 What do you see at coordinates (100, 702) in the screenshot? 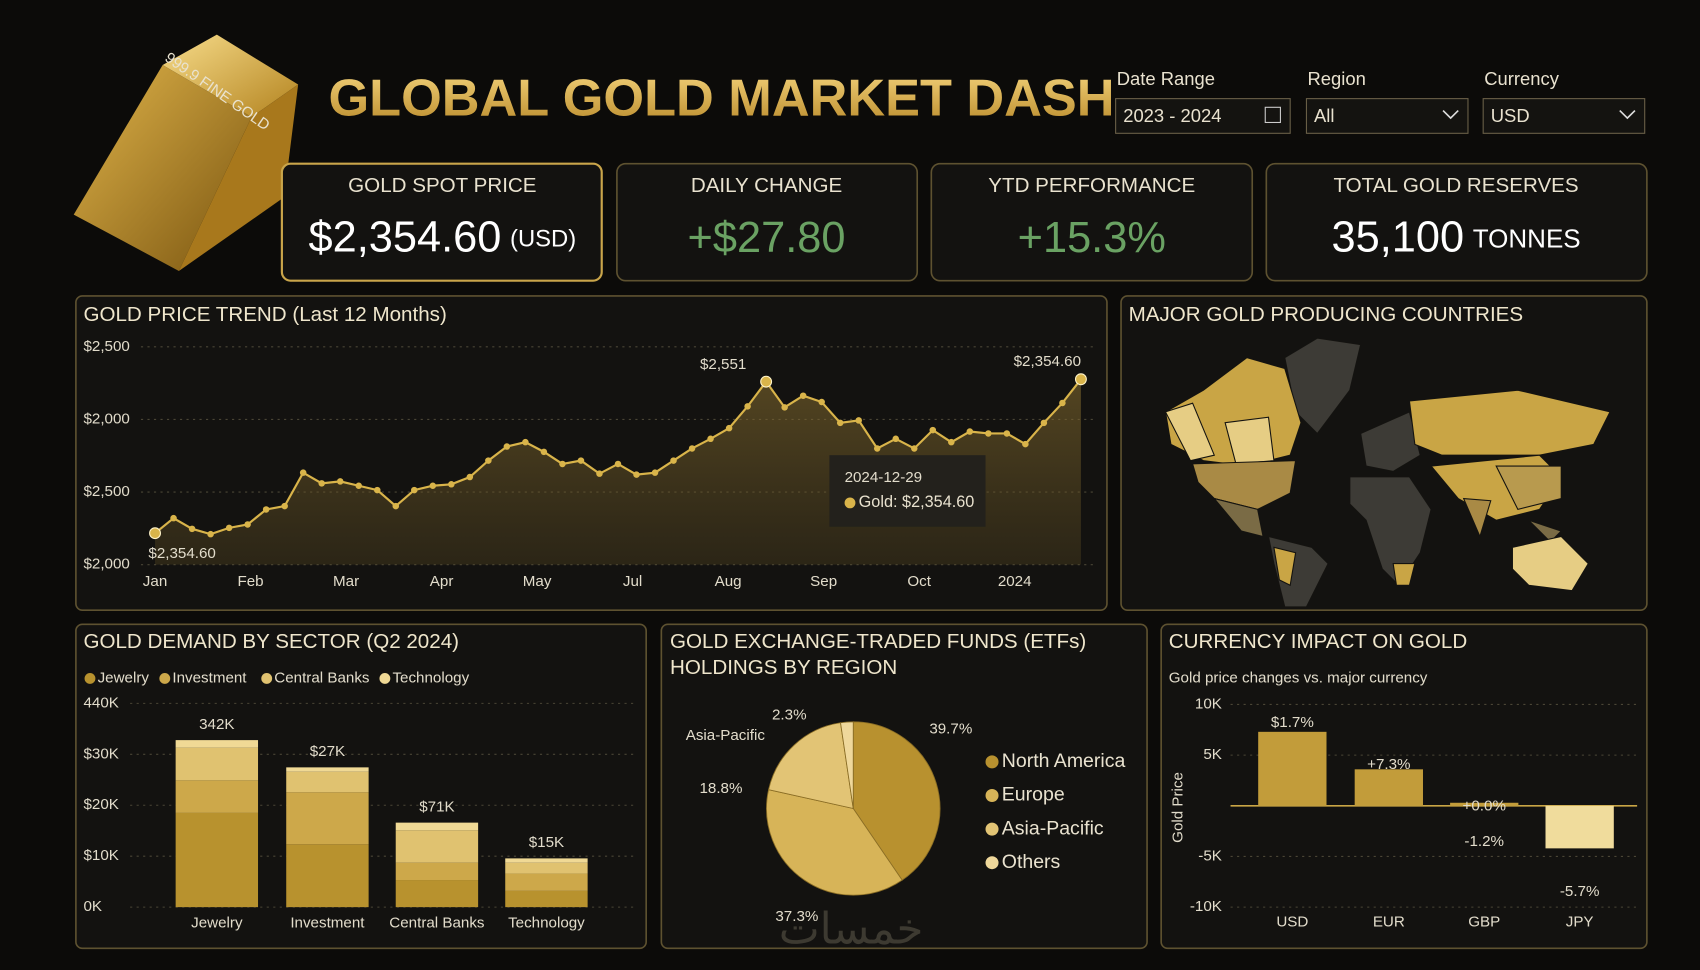
I see `y-tick-label: 440K` at bounding box center [100, 702].